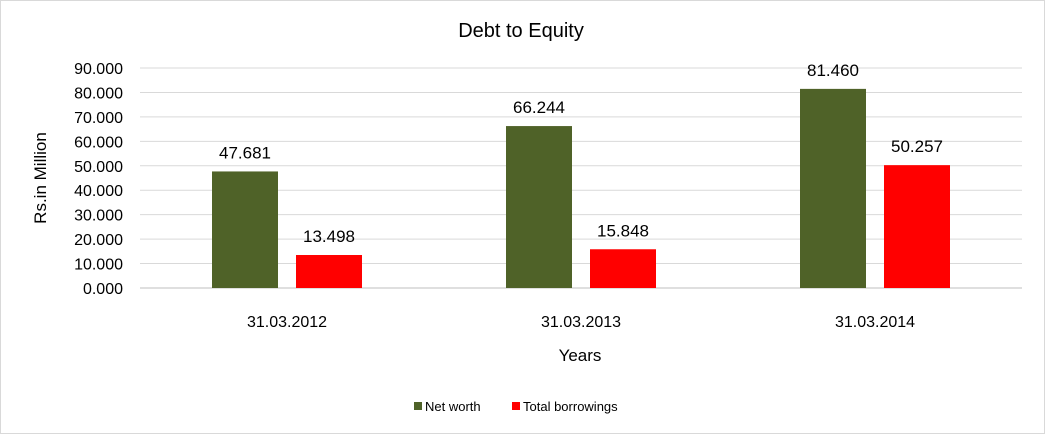 The height and width of the screenshot is (434, 1045). Describe the element at coordinates (98, 216) in the screenshot. I see `y-tick-label: 30.000` at that location.